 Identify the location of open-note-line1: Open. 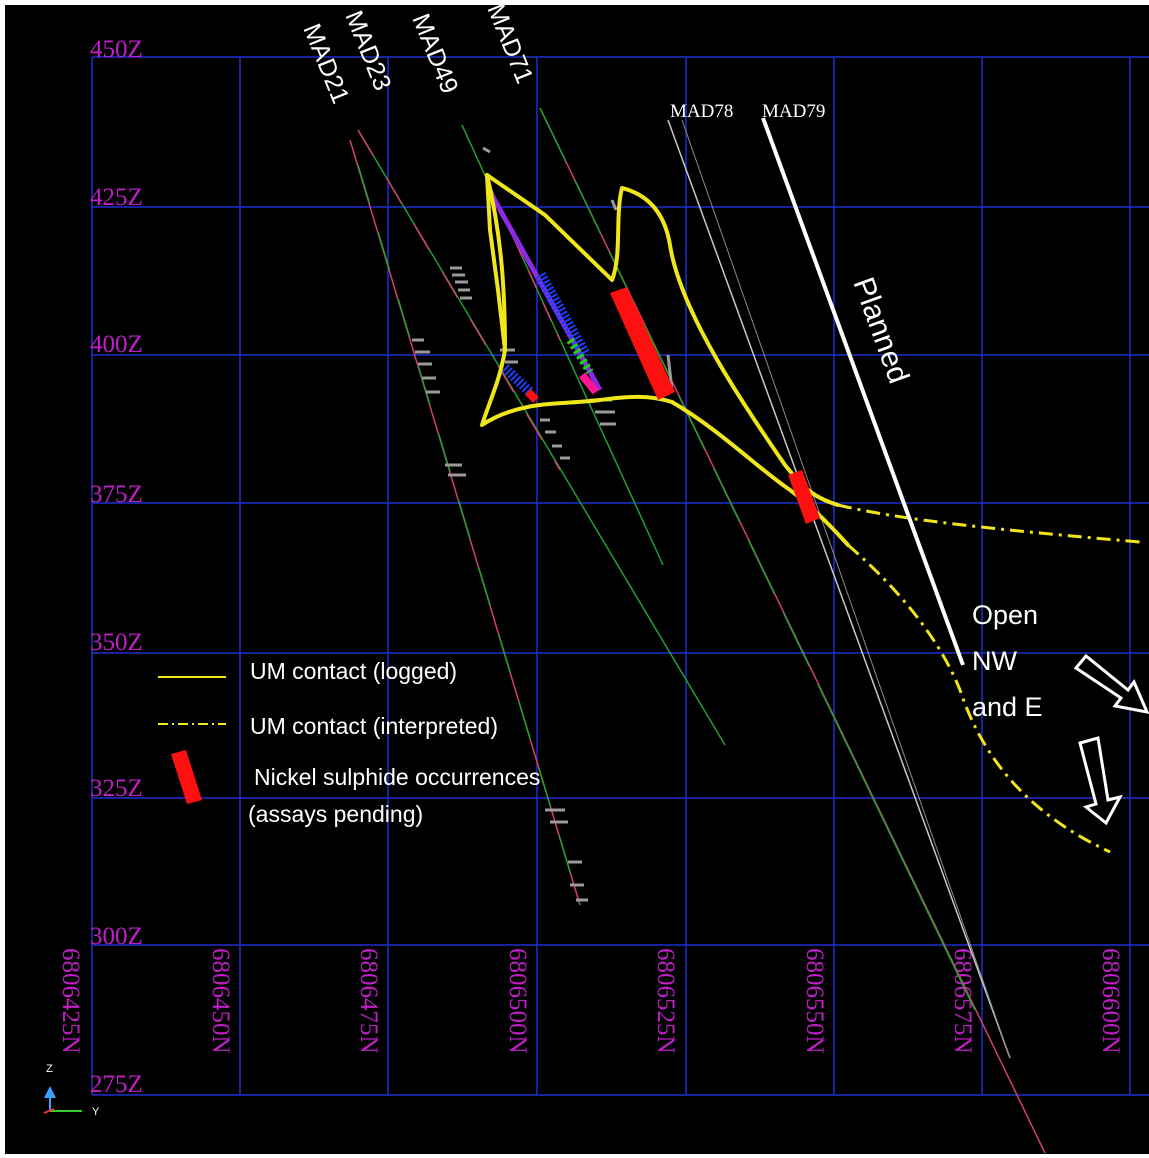
(1005, 615).